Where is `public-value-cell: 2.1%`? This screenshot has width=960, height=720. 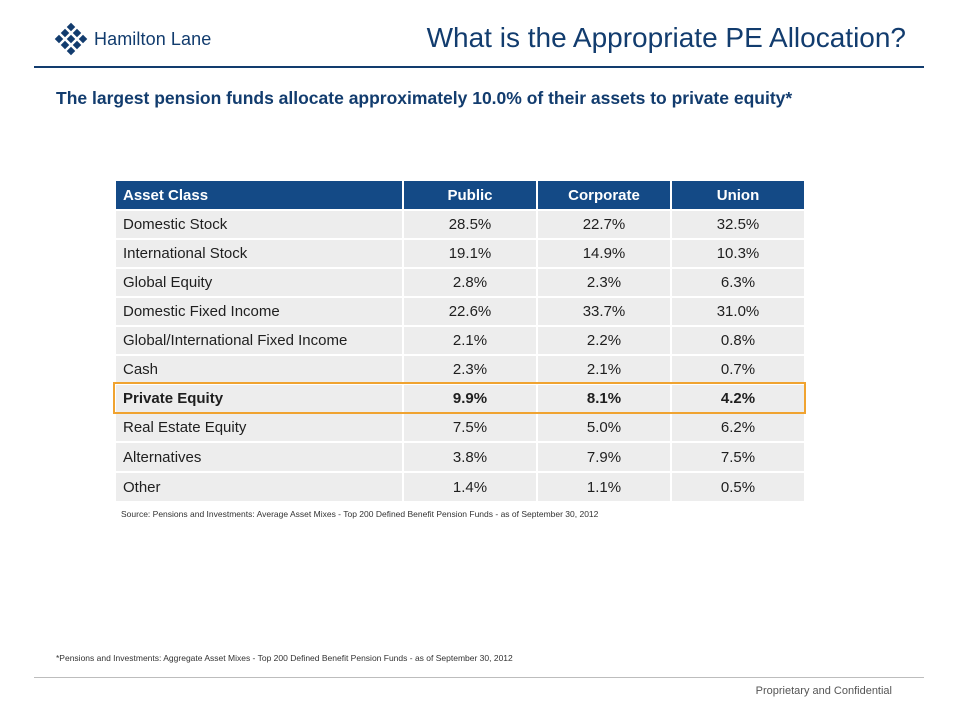 public-value-cell: 2.1% is located at coordinates (470, 340).